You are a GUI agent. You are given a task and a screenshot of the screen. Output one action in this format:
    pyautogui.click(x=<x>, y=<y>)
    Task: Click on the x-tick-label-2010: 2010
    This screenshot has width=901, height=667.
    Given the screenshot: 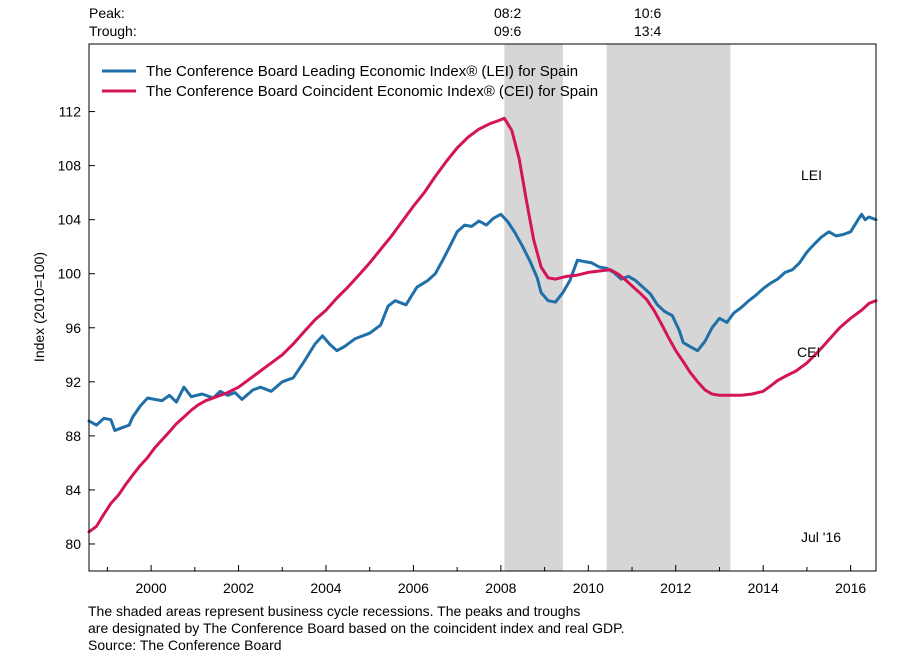 What is the action you would take?
    pyautogui.click(x=588, y=588)
    